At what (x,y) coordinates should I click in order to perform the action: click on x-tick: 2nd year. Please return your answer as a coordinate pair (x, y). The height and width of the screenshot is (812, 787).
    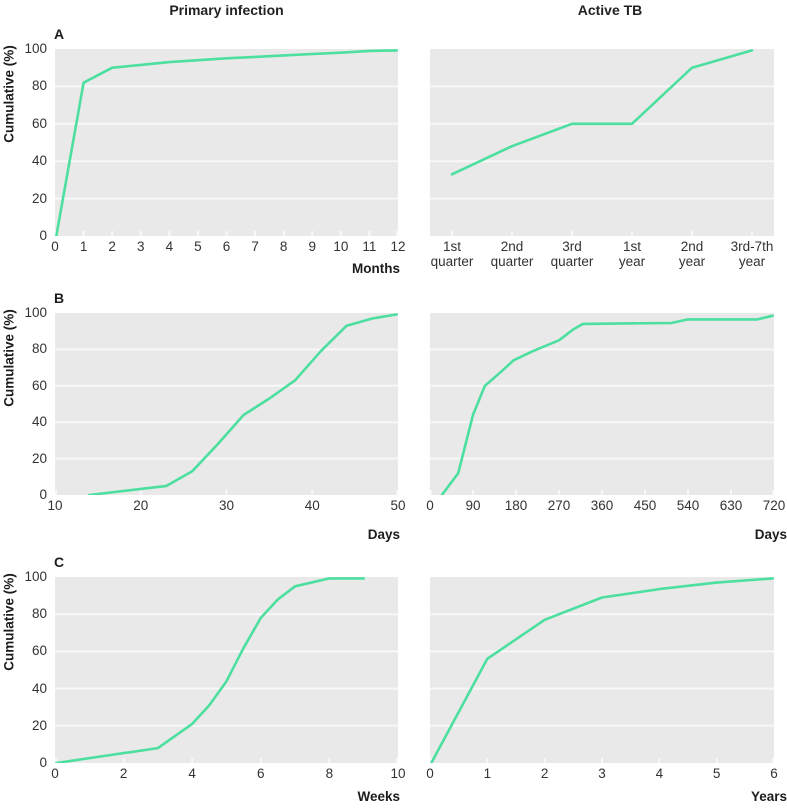
    Looking at the image, I should click on (692, 254).